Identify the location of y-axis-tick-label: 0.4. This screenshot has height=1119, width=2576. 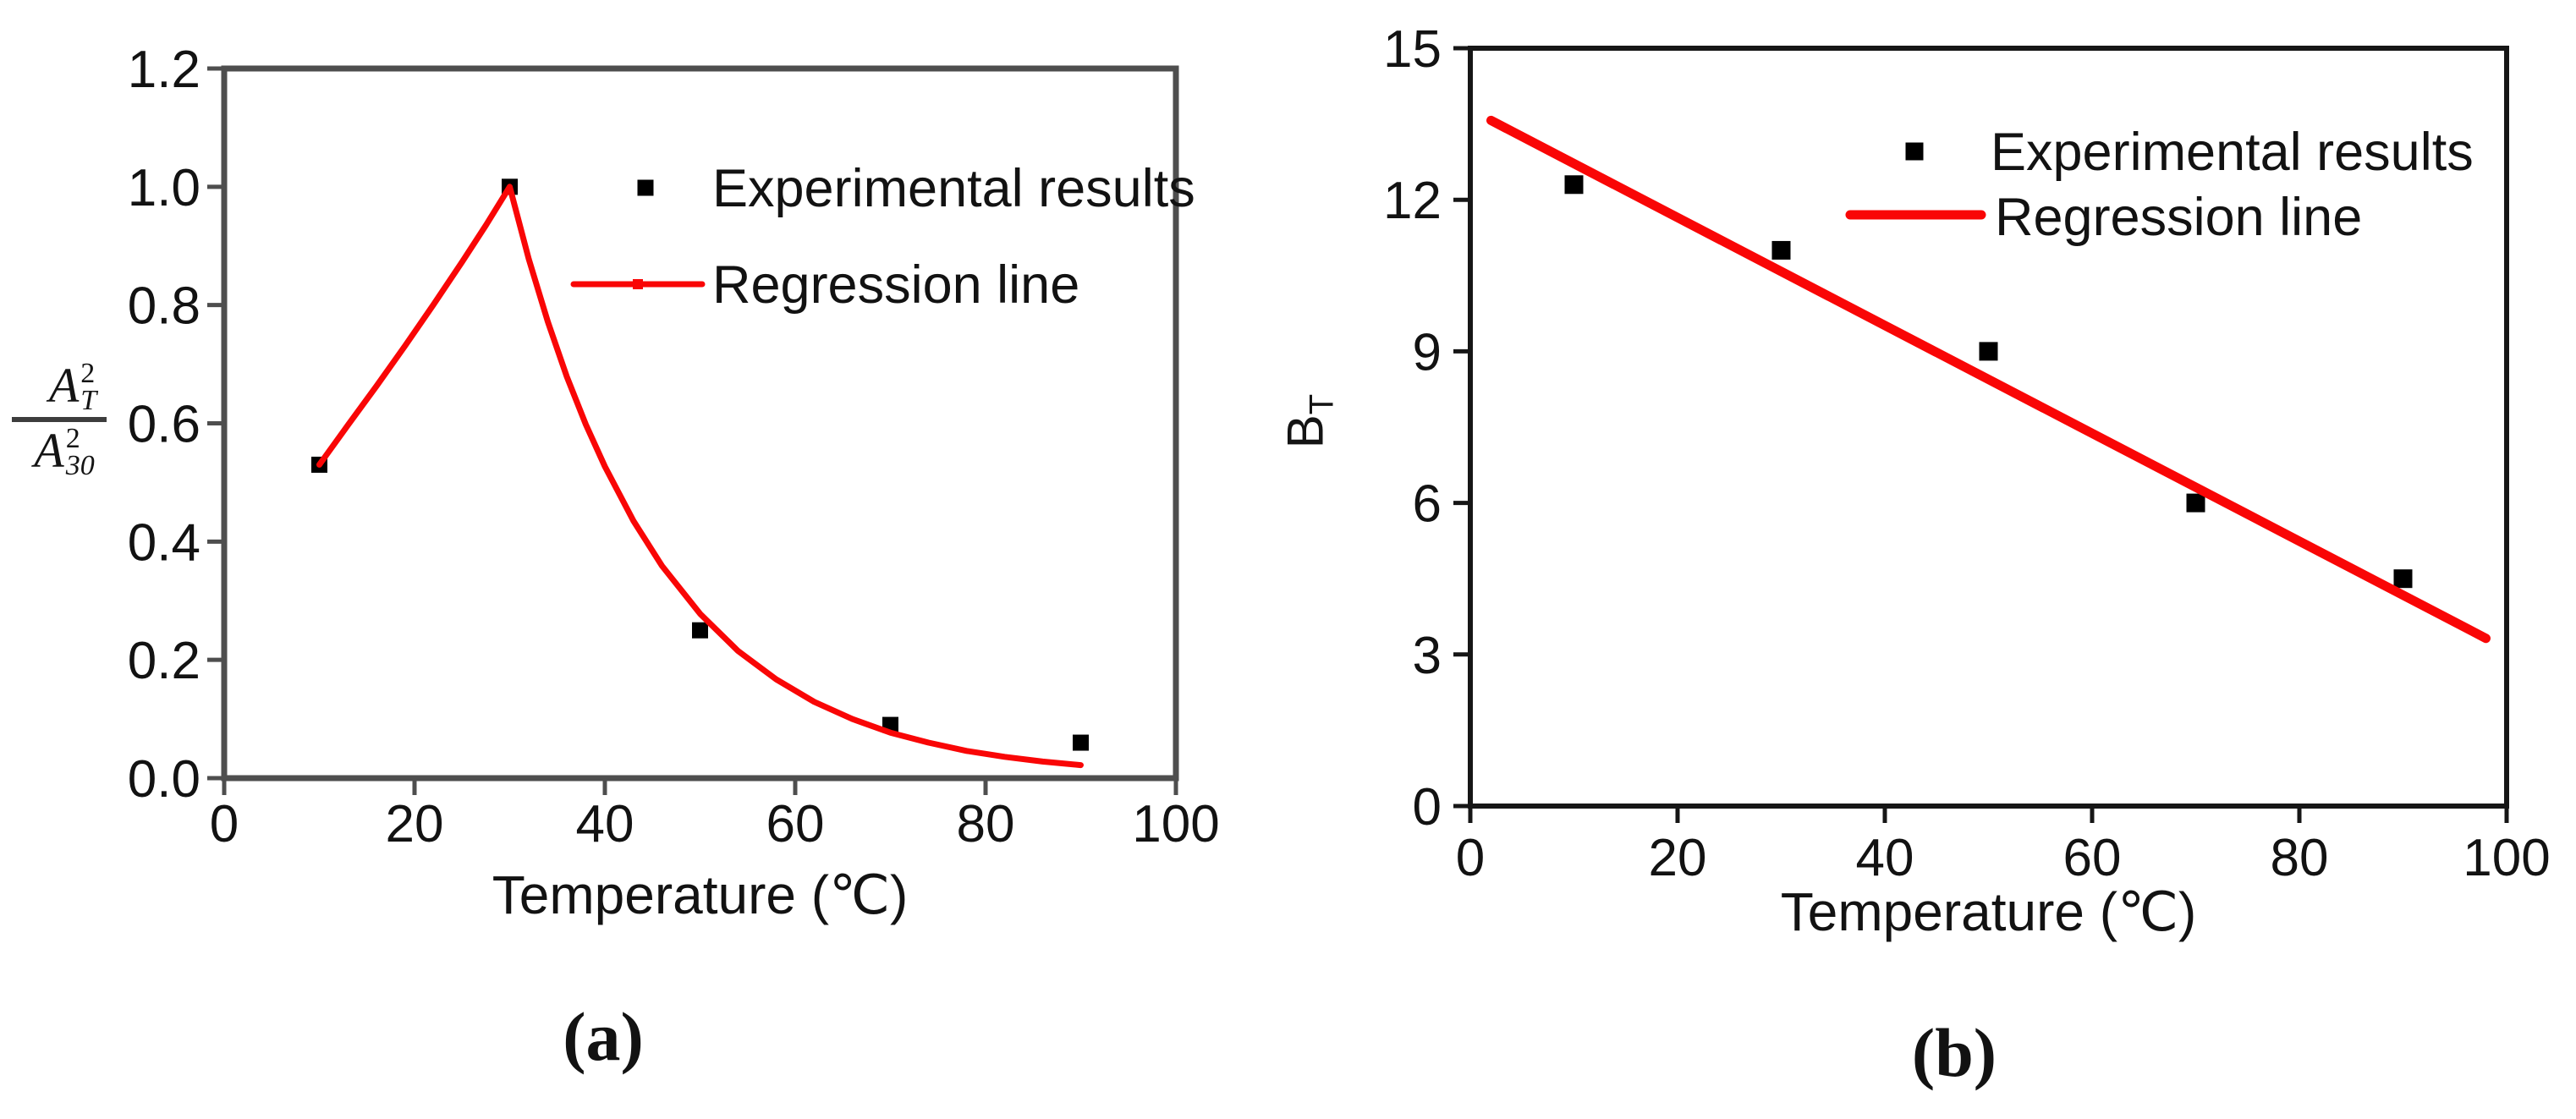
(164, 542).